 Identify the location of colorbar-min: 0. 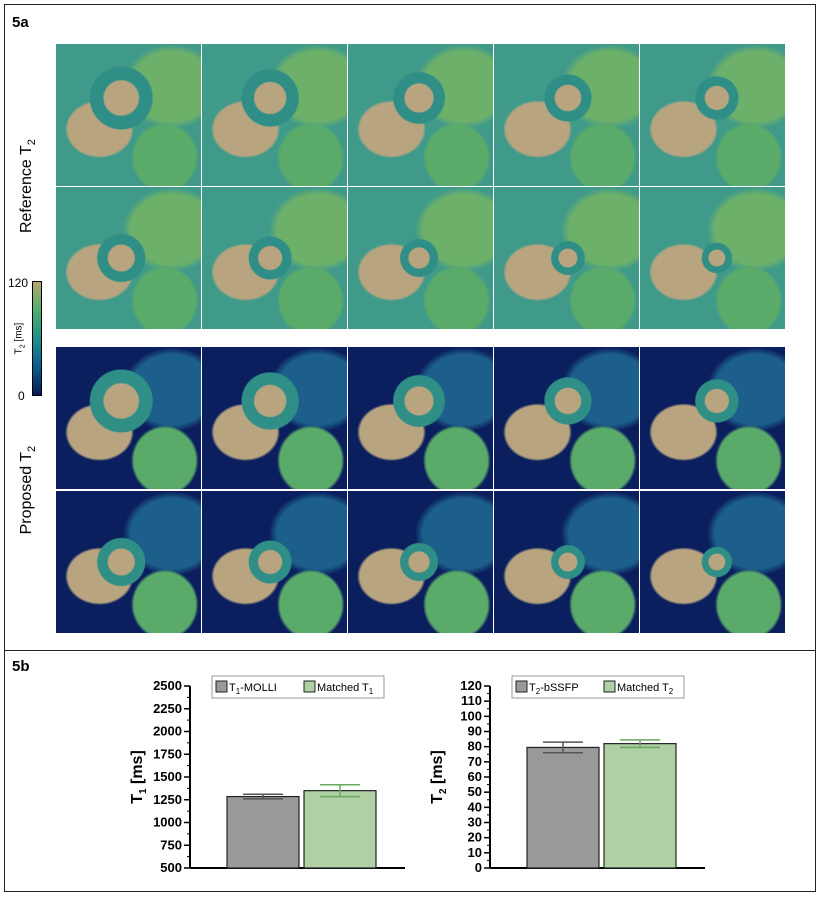
(21, 396).